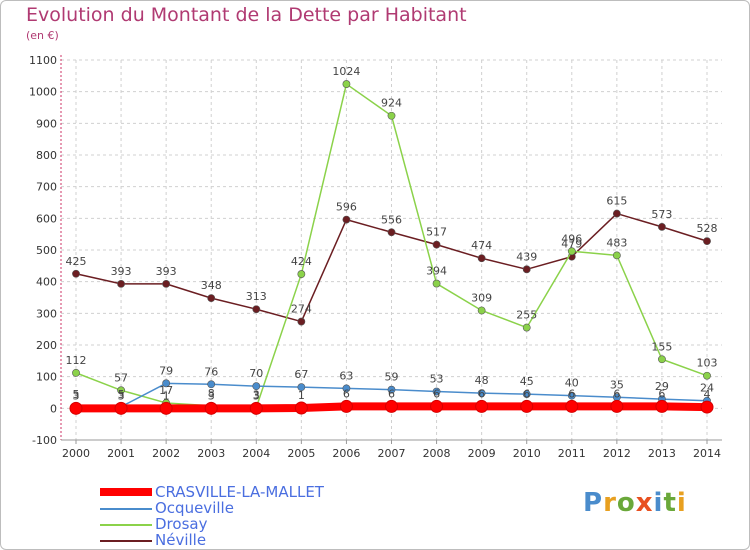  What do you see at coordinates (256, 394) in the screenshot?
I see `data-label-drosay: 3` at bounding box center [256, 394].